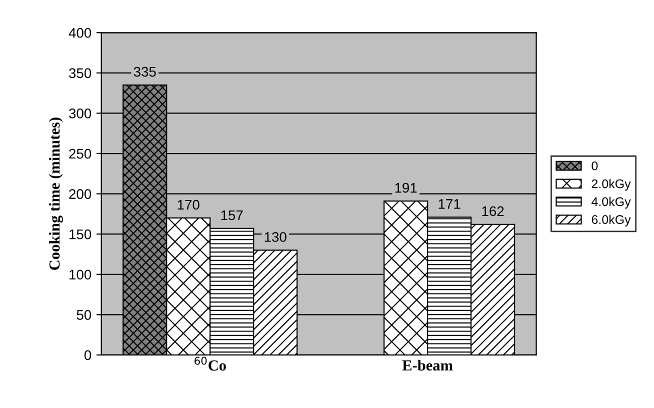 The image size is (654, 408). Describe the element at coordinates (84, 315) in the screenshot. I see `y-tick-label: 50` at that location.